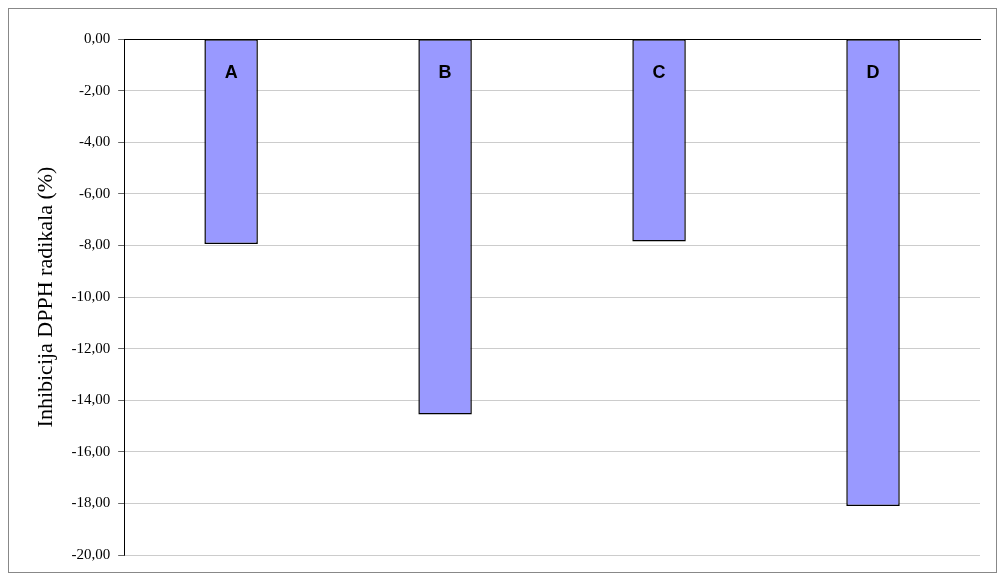 This screenshot has width=1005, height=581. Describe the element at coordinates (94, 244) in the screenshot. I see `y-tick-label: -8,00` at that location.